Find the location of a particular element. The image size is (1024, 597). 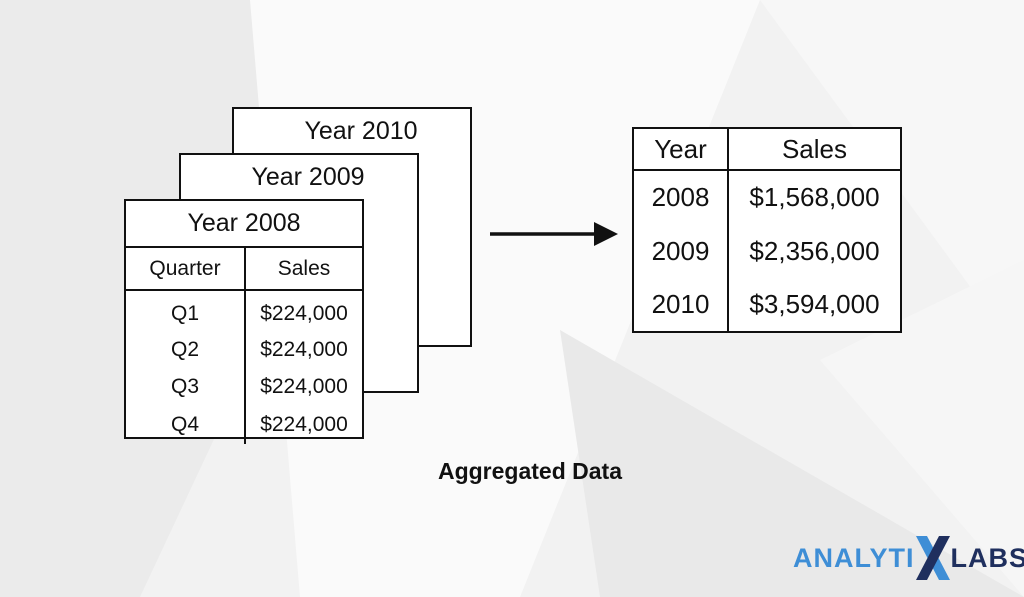

arrow-right-icon is located at coordinates (554, 234).